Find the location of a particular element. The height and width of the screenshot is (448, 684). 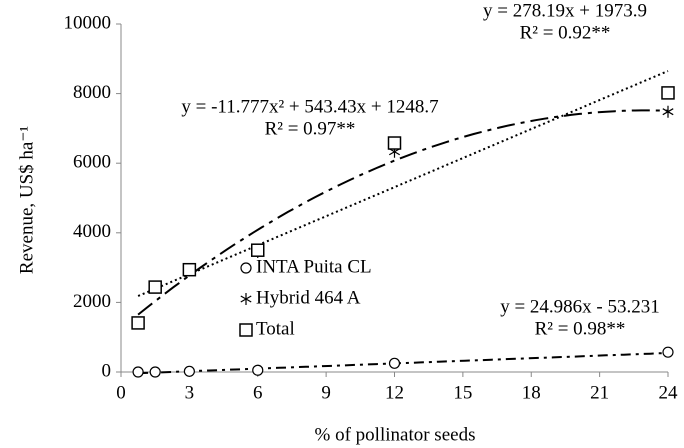

y-tick-label: 6000 is located at coordinates (92, 162).